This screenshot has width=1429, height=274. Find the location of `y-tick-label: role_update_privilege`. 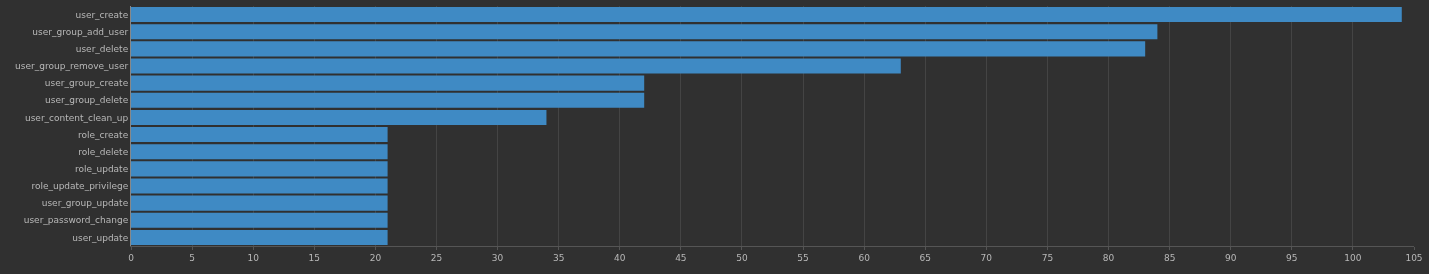

y-tick-label: role_update_privilege is located at coordinates (80, 186).